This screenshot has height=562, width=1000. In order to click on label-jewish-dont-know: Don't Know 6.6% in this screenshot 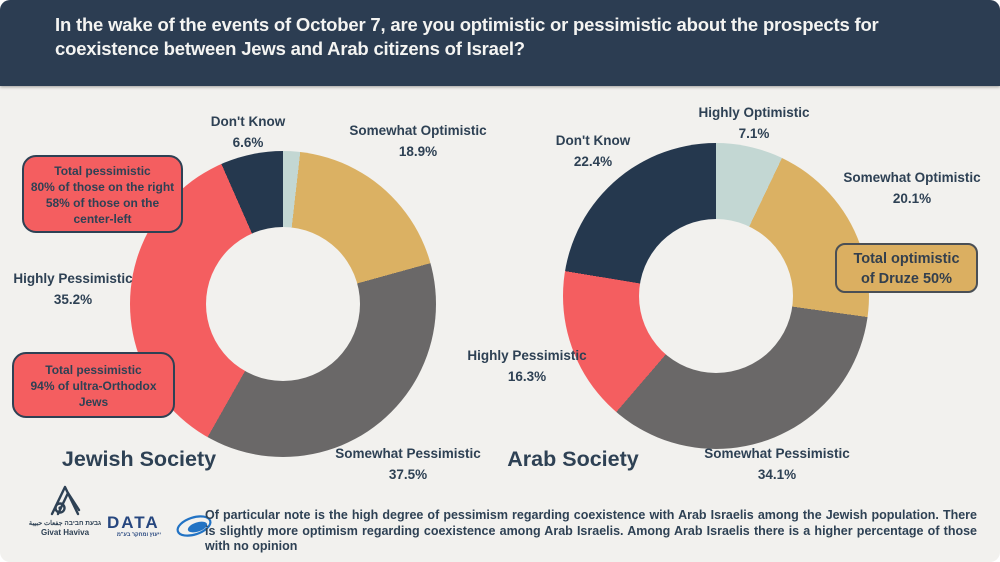, I will do `click(248, 132)`.